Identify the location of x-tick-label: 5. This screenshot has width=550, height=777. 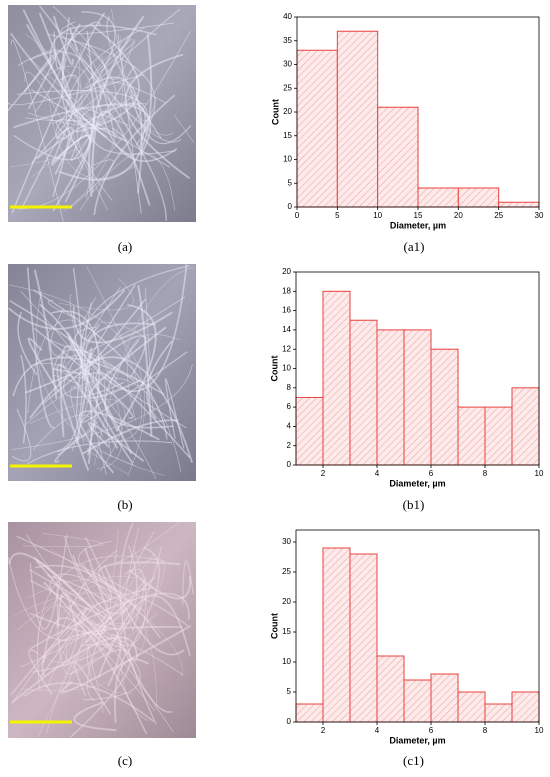
(337, 215).